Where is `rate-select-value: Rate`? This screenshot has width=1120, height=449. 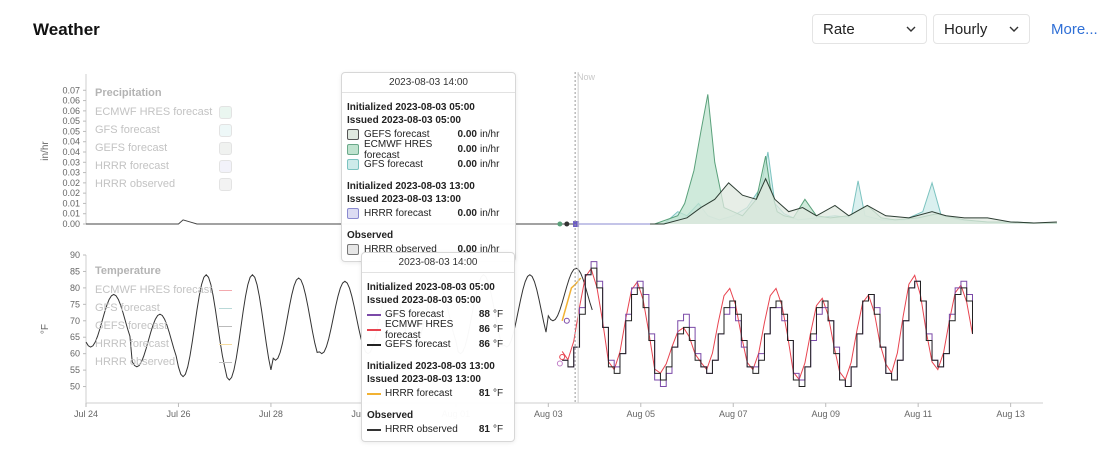
rate-select-value: Rate is located at coordinates (839, 29).